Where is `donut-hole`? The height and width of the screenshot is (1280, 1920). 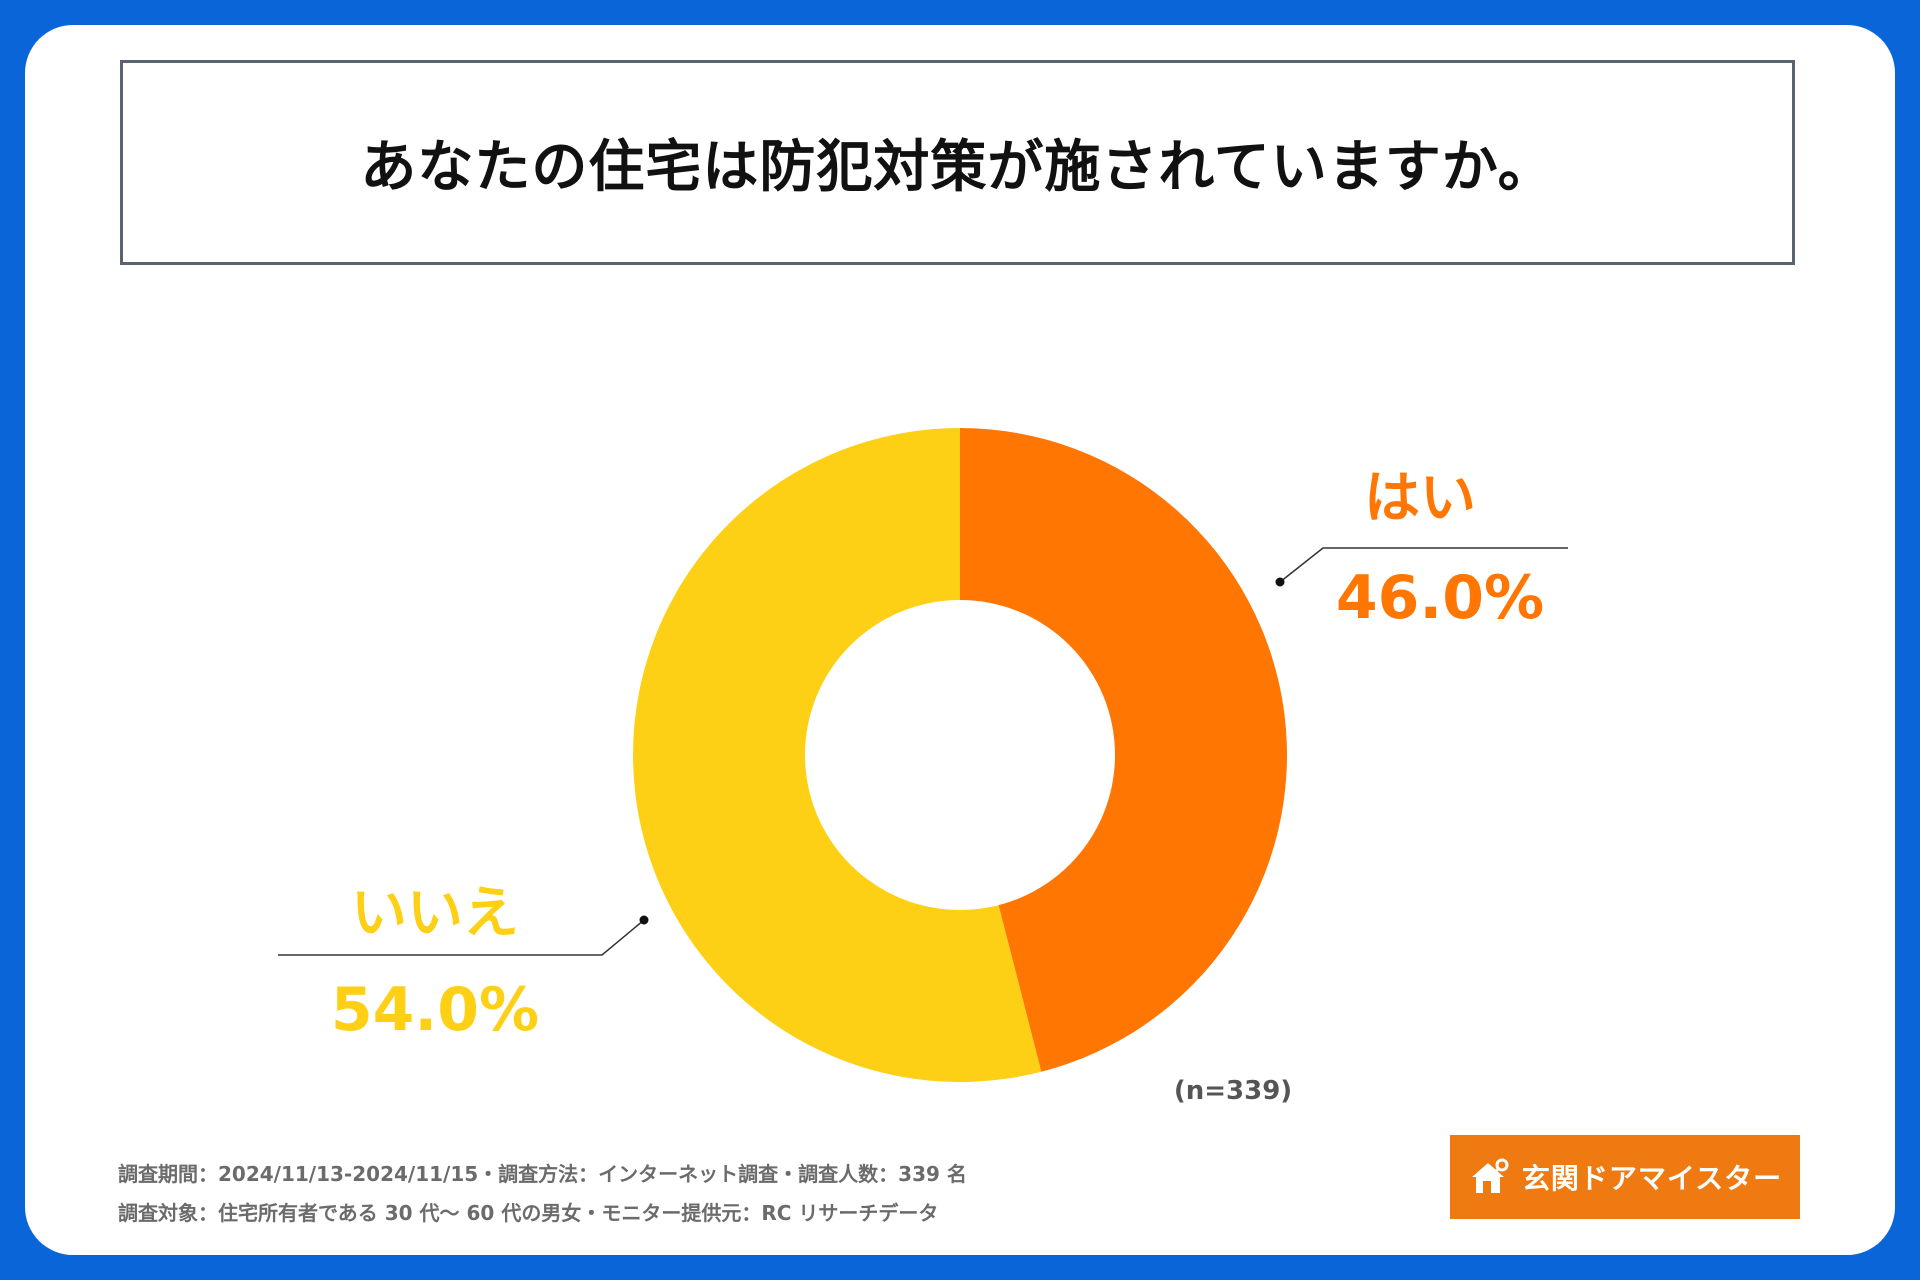 donut-hole is located at coordinates (960, 755).